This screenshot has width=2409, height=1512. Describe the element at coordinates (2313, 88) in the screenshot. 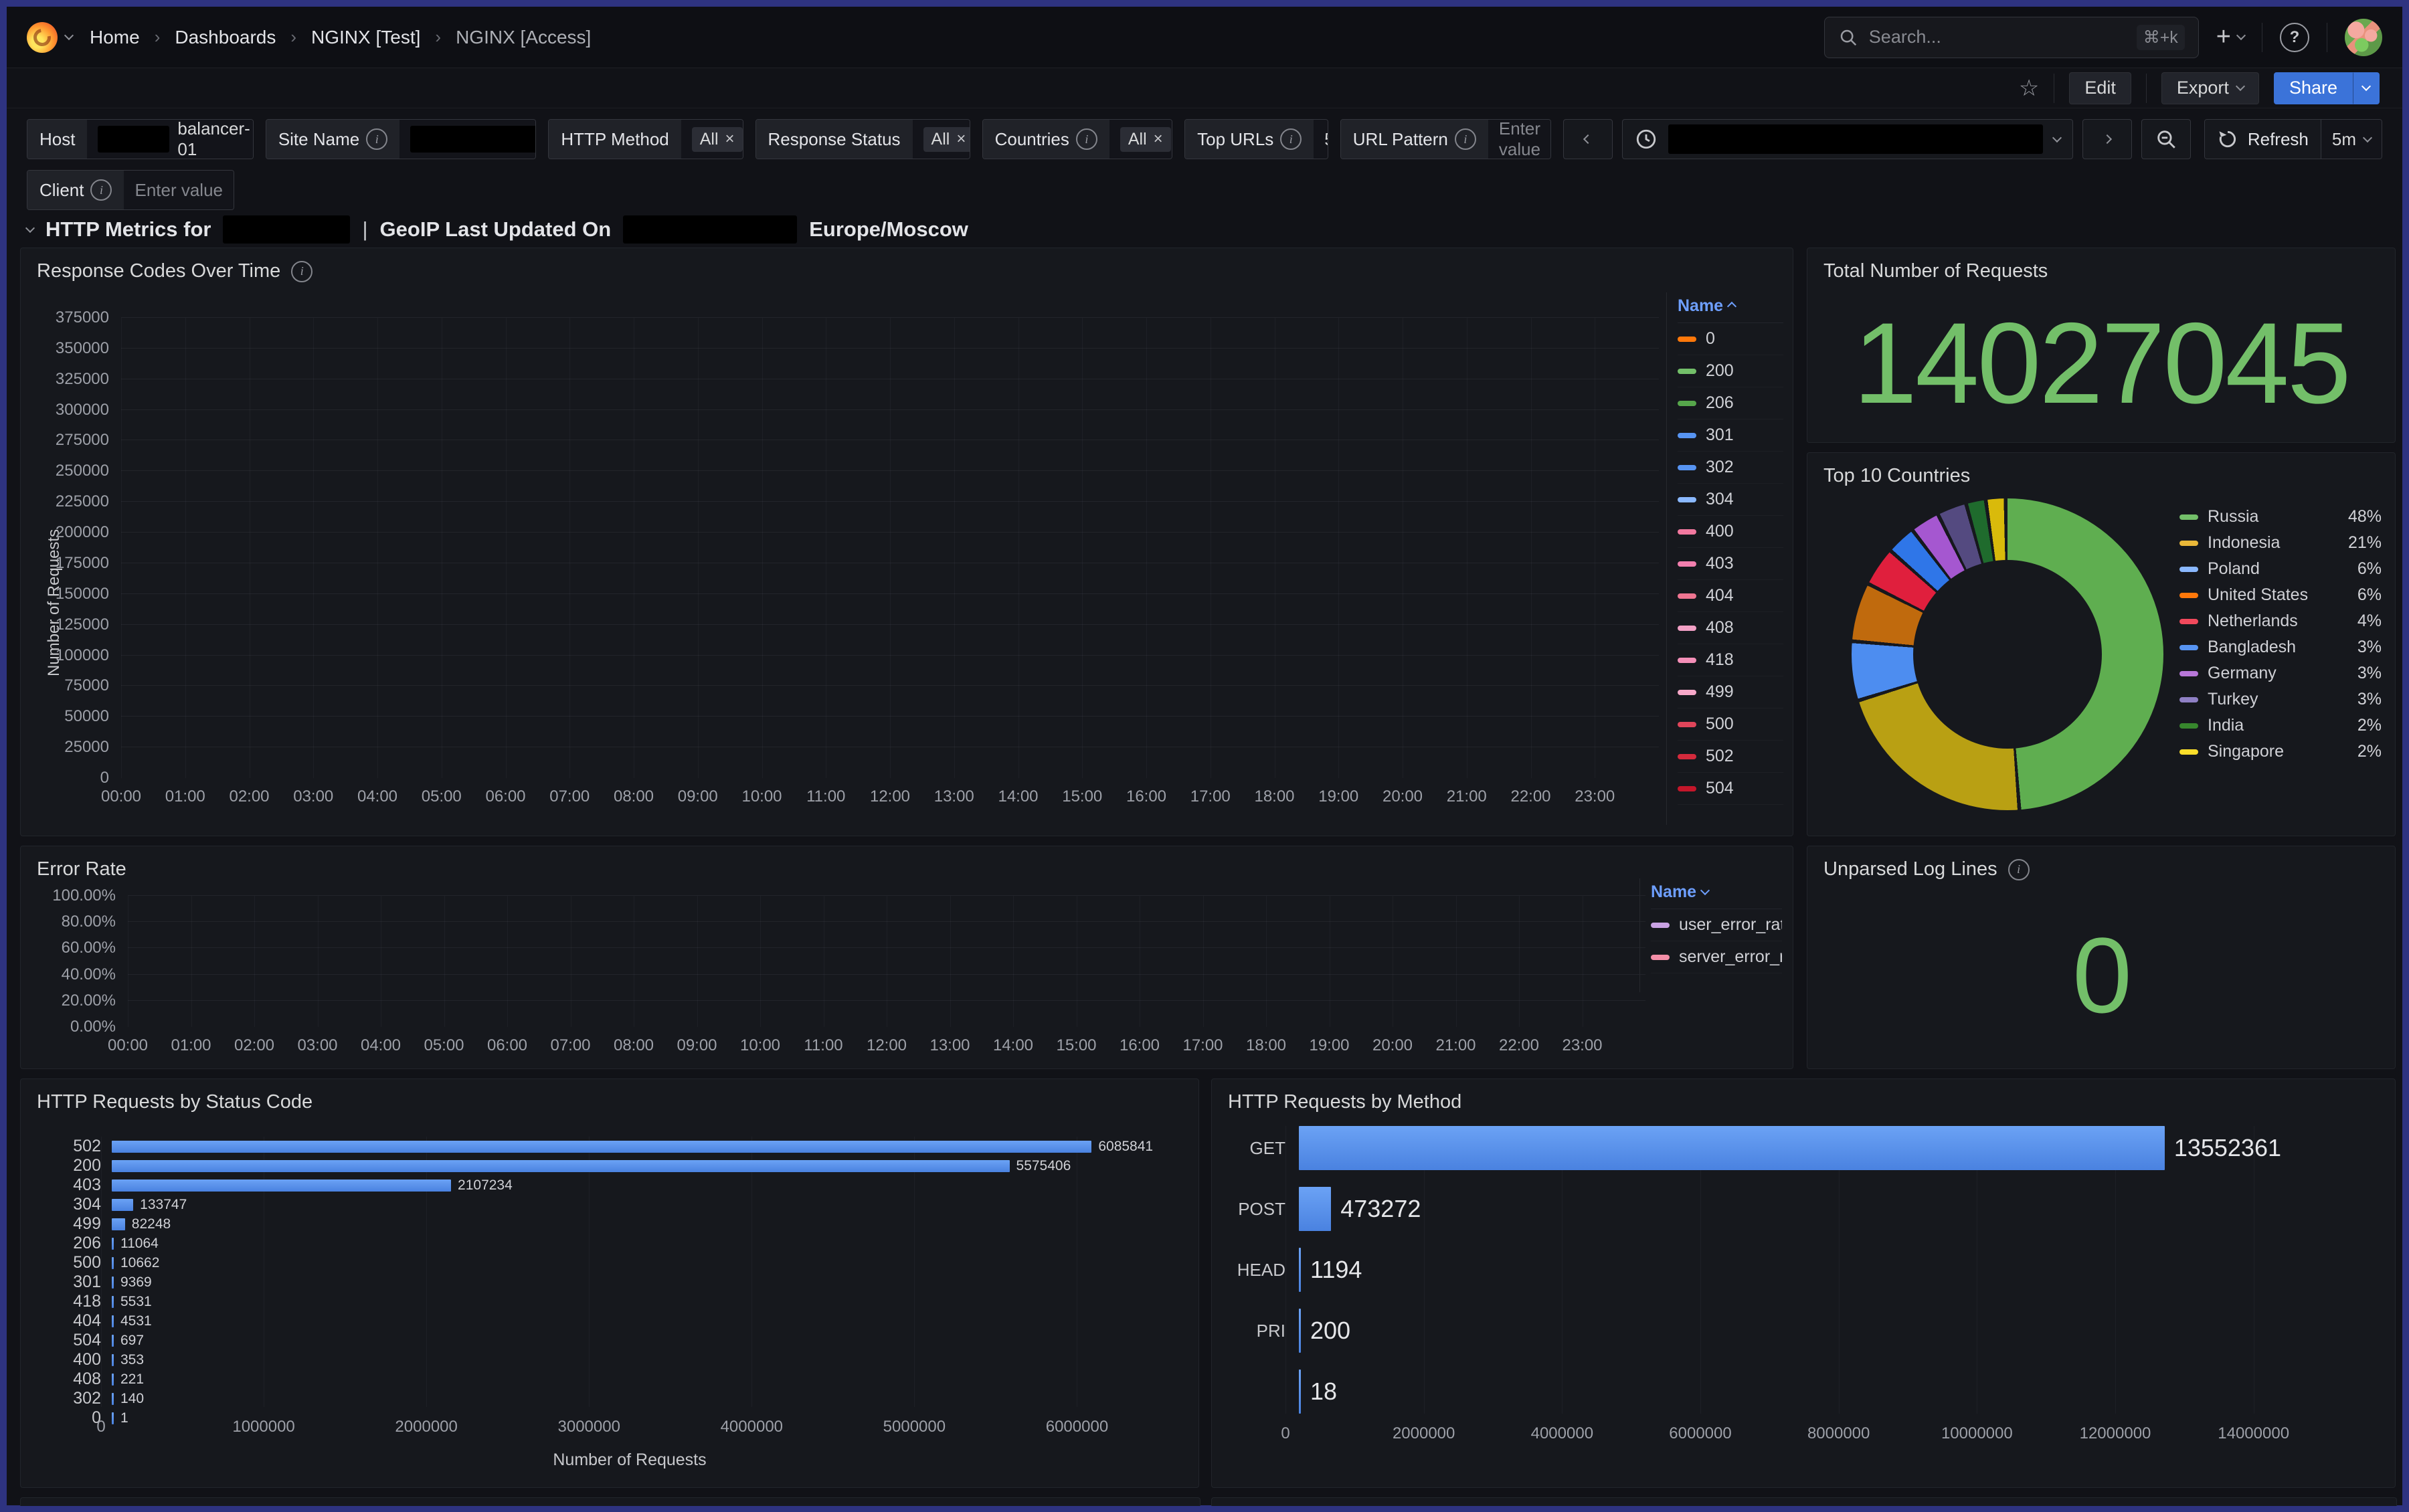

I see `share-button: Share` at that location.